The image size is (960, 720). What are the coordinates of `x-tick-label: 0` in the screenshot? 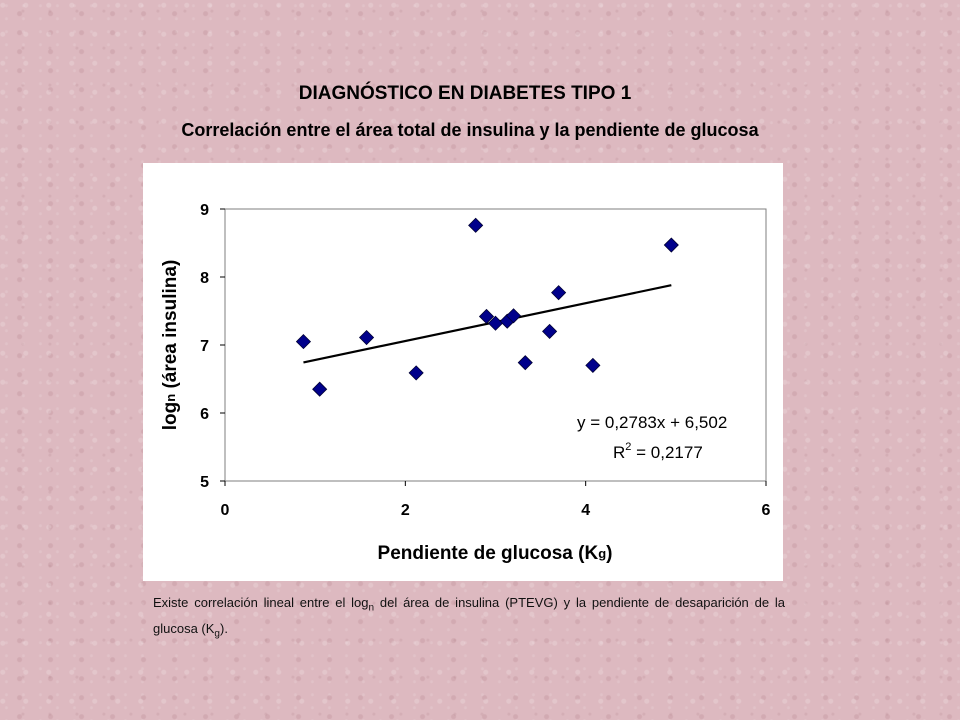 It's located at (225, 510).